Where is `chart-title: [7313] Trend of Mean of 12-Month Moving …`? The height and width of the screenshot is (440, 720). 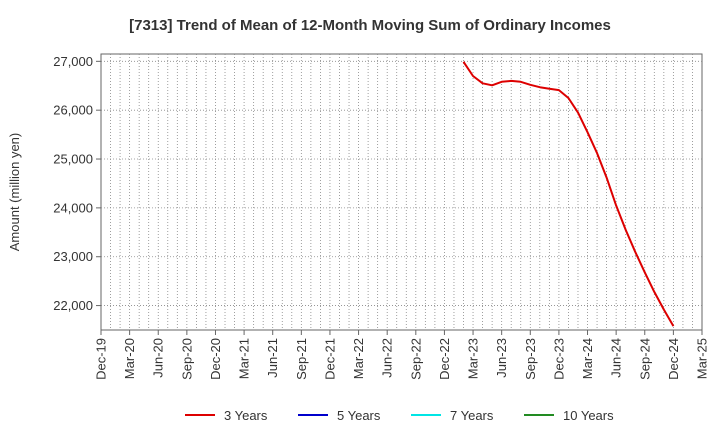
chart-title: [7313] Trend of Mean of 12-Month Moving … is located at coordinates (370, 25).